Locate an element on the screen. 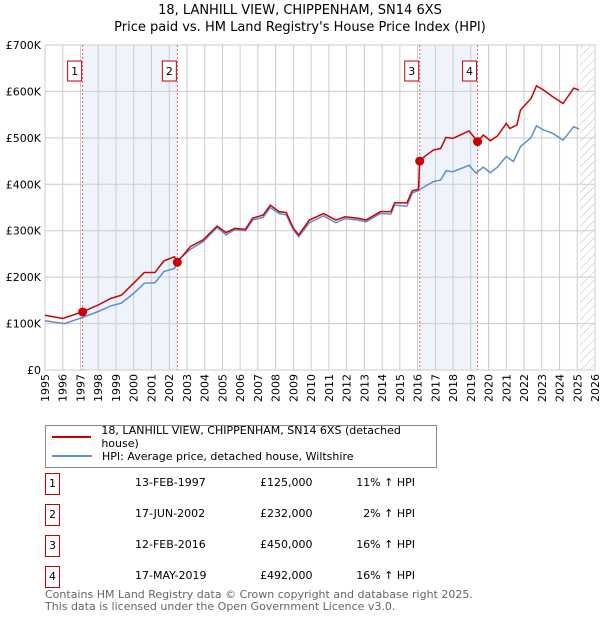 The width and height of the screenshot is (600, 620). x-tick-label: 2014 is located at coordinates (382, 388).